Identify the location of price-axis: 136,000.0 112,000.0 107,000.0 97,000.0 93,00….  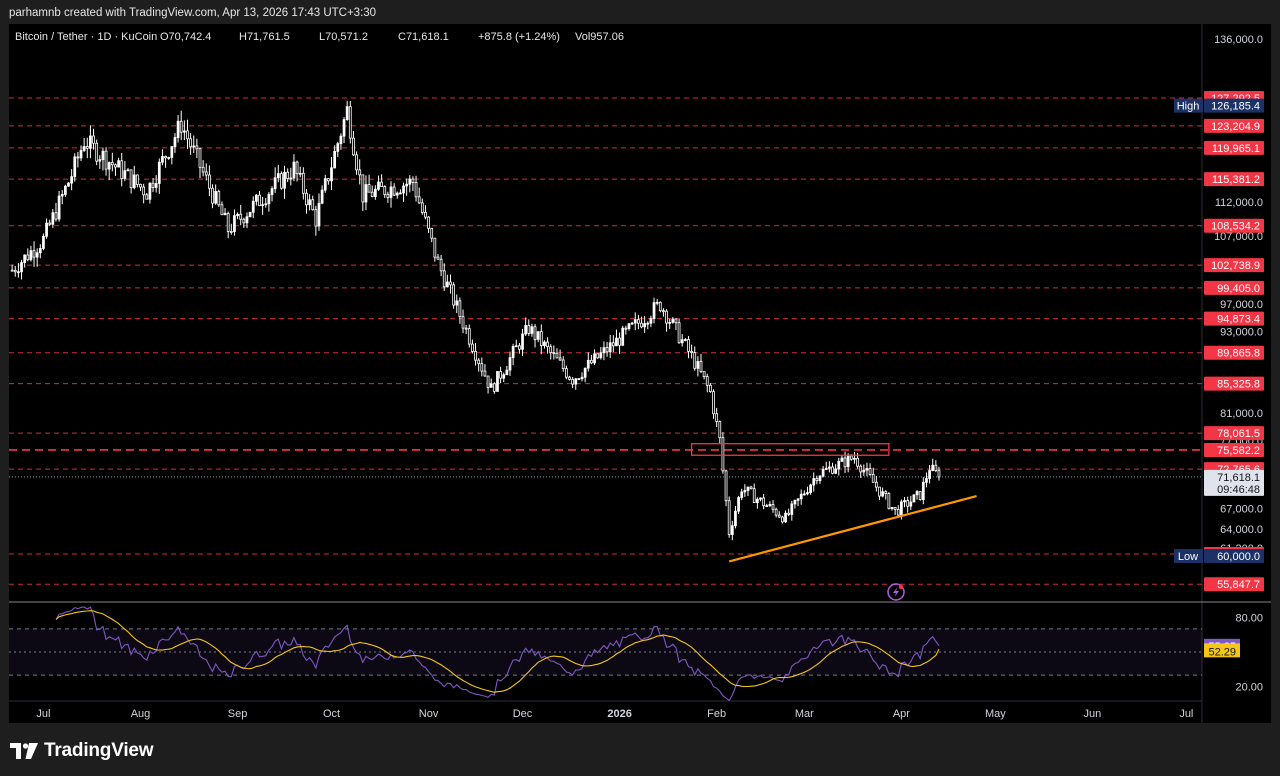
(1219, 364).